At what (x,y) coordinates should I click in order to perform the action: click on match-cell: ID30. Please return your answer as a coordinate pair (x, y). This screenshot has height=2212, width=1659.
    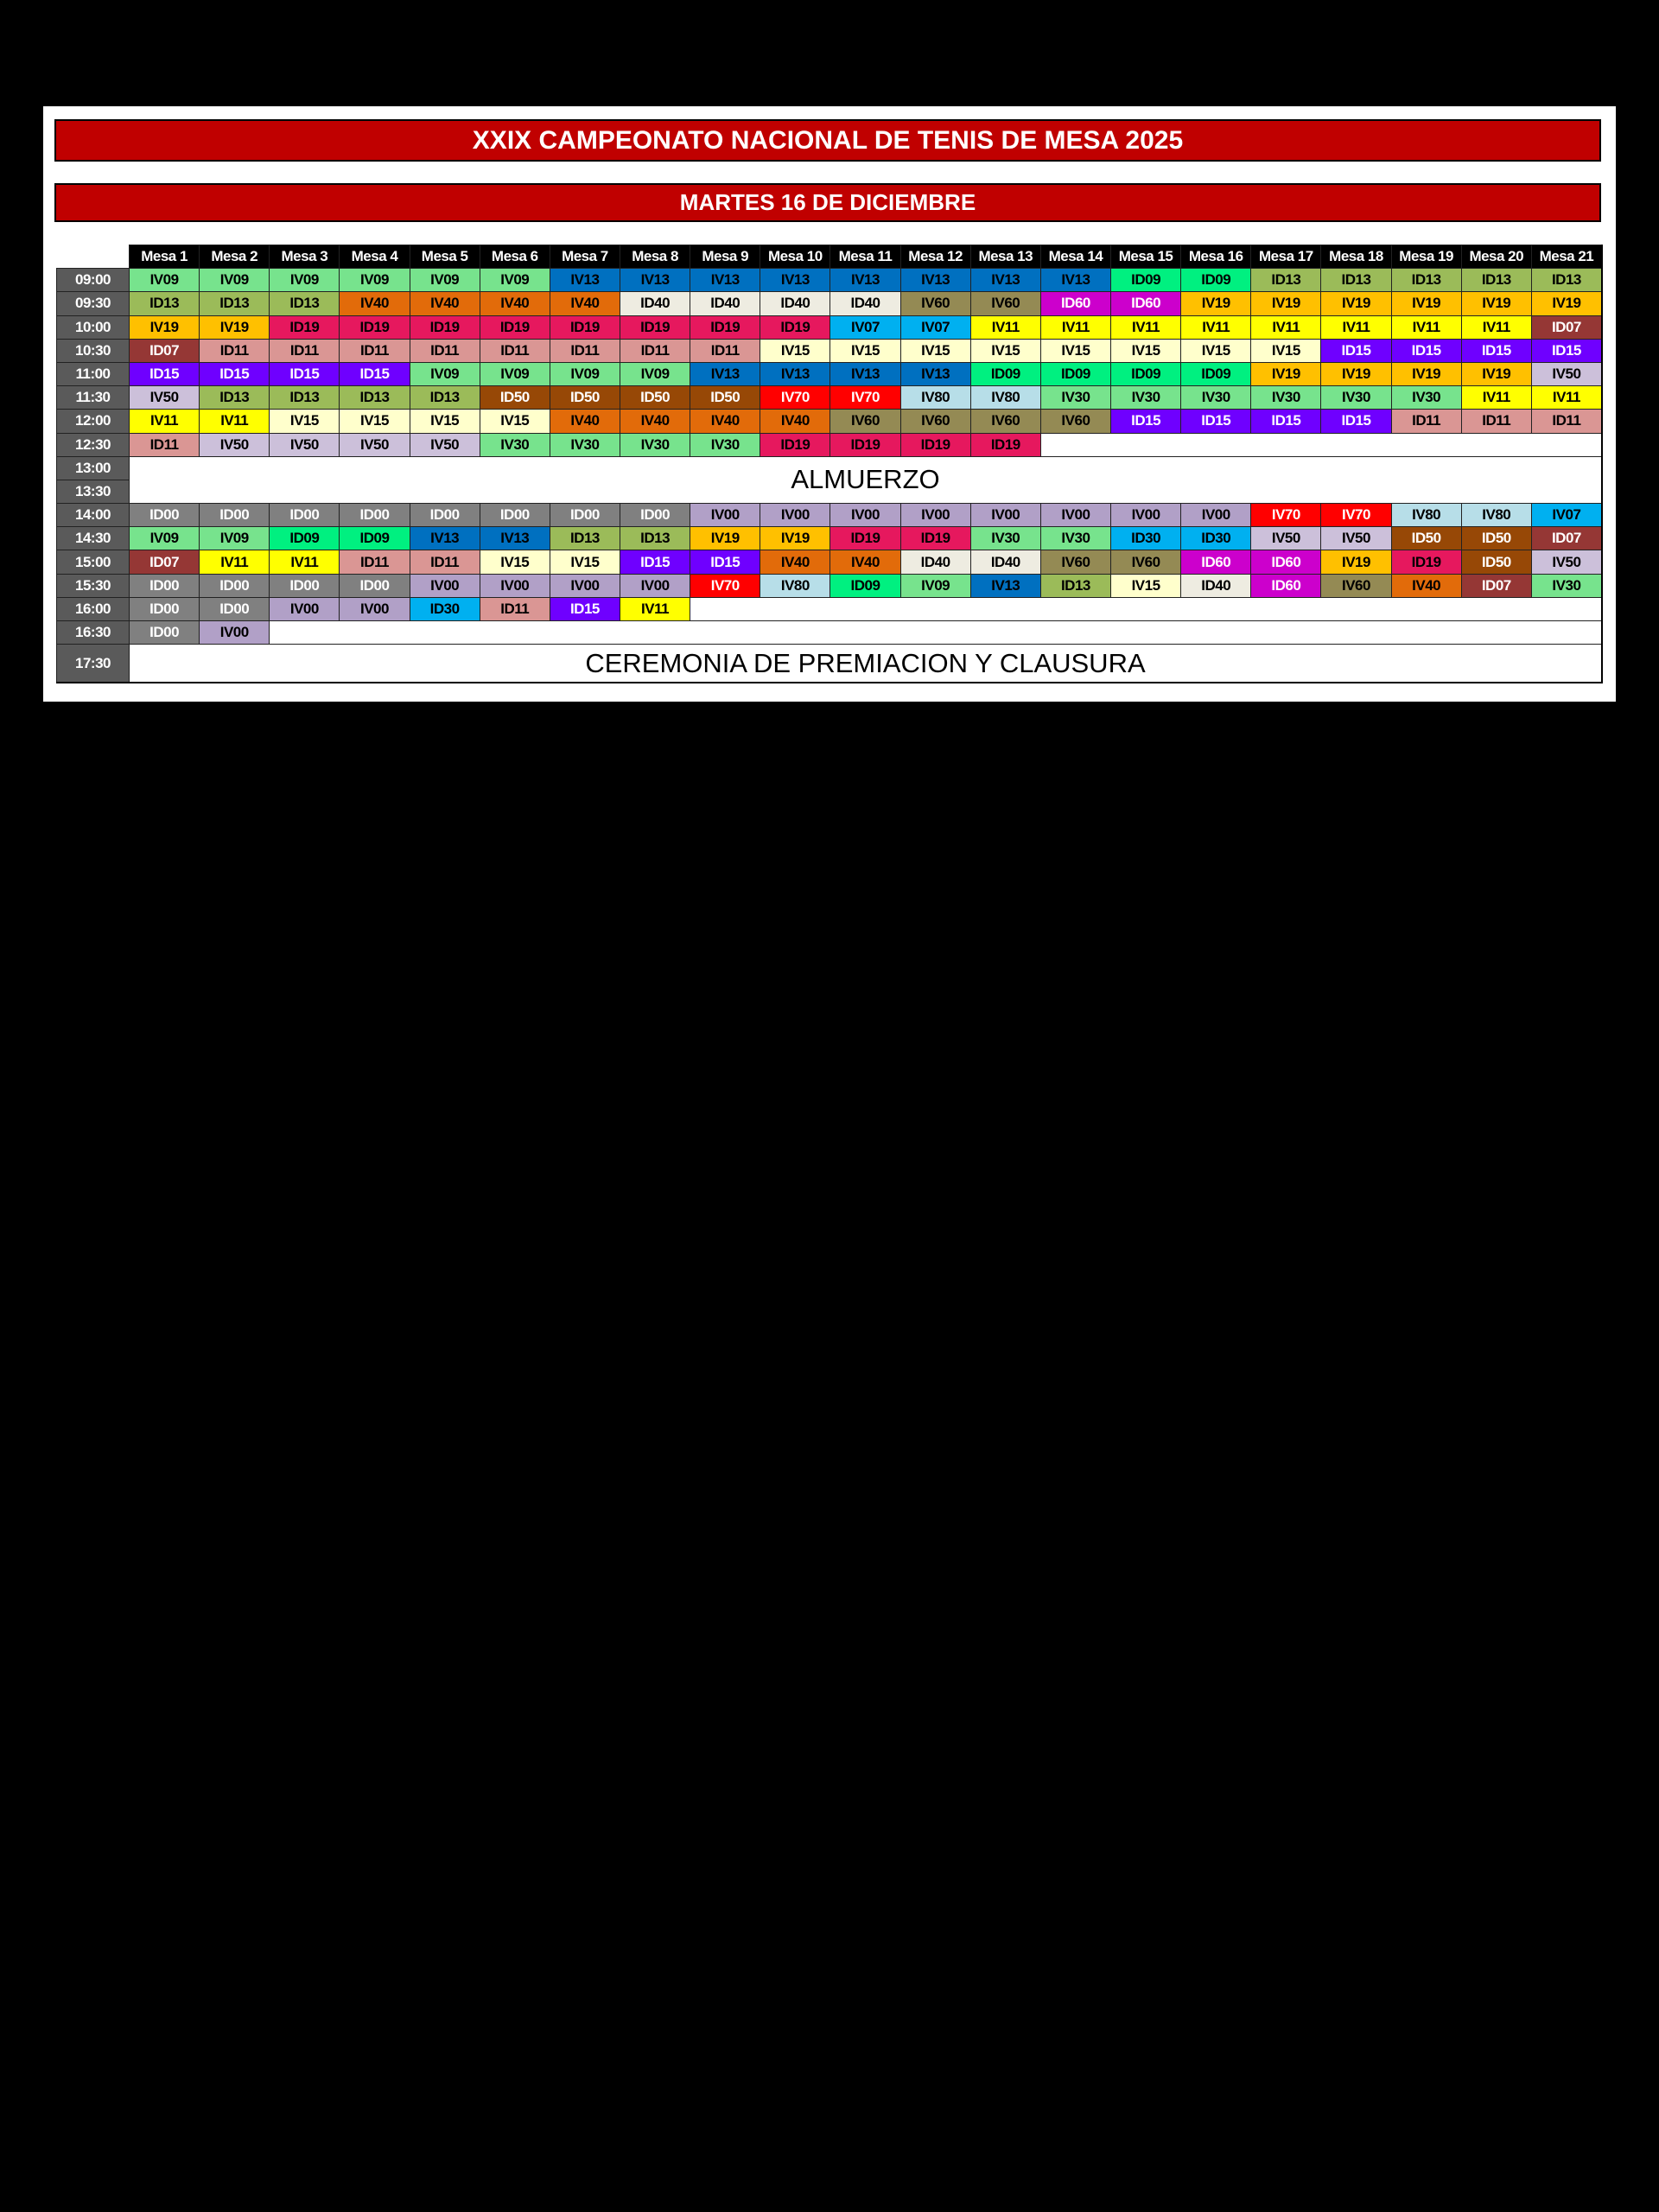
    Looking at the image, I should click on (1145, 538).